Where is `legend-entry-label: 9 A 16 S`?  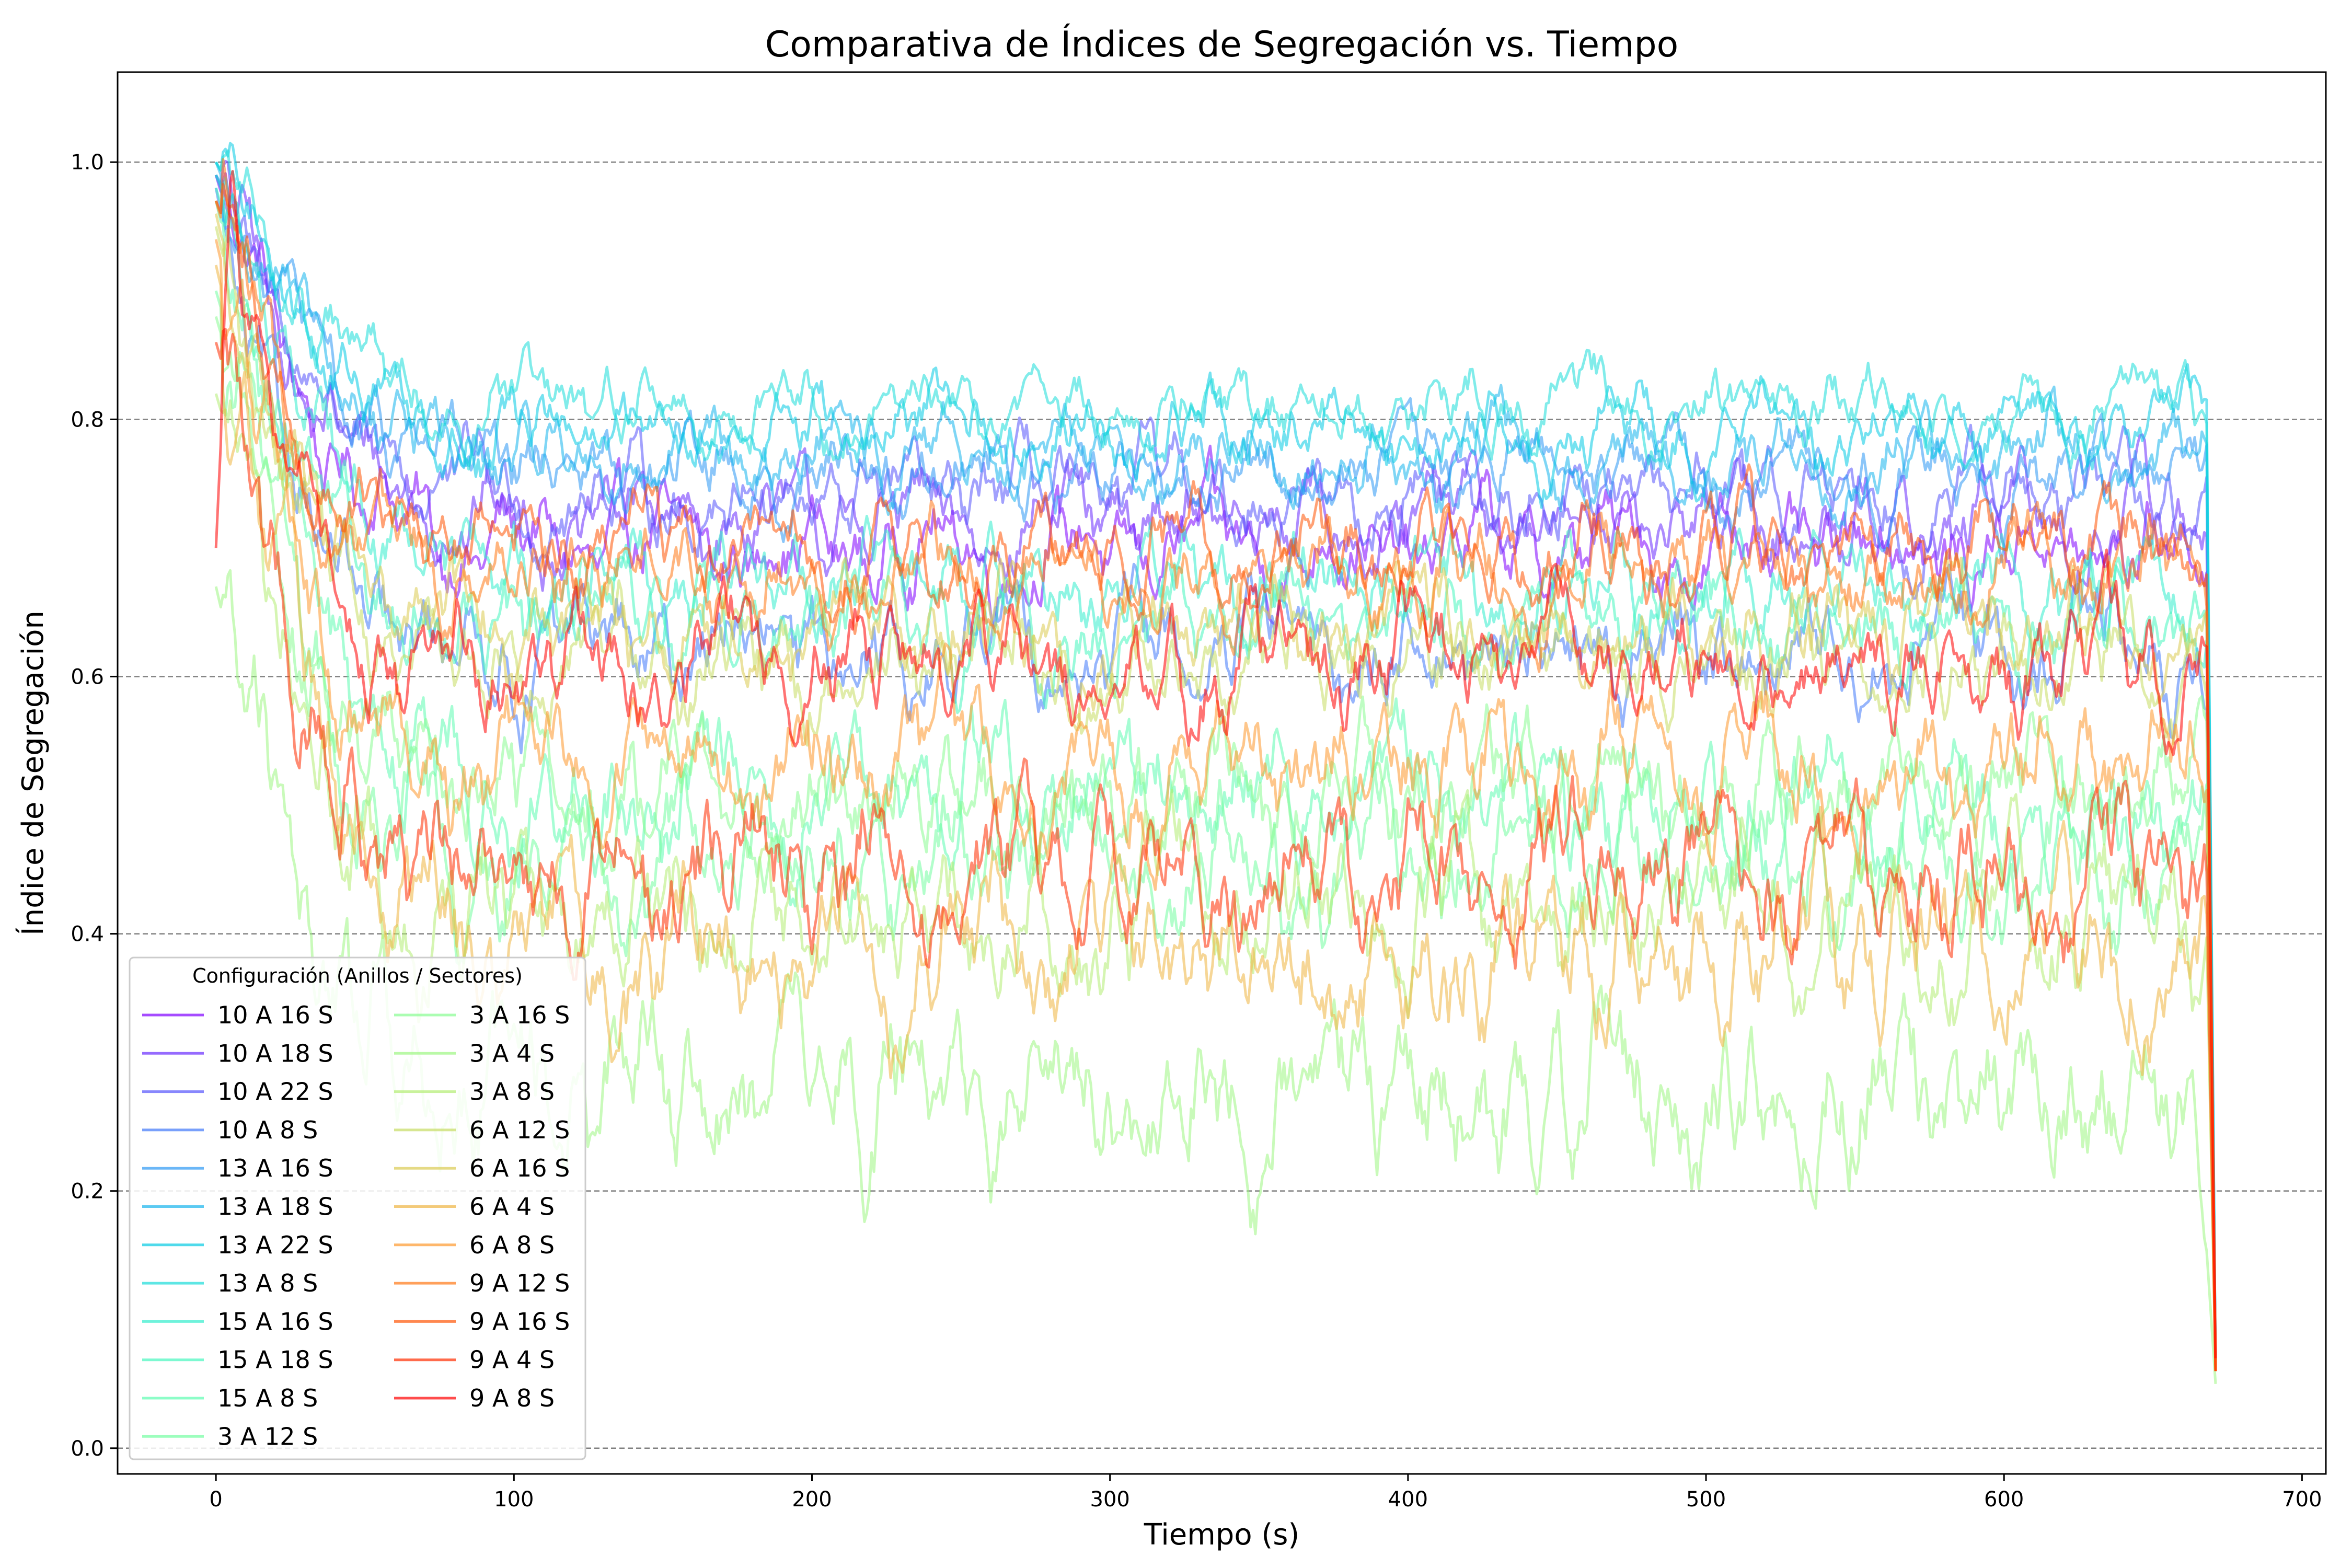
legend-entry-label: 9 A 16 S is located at coordinates (519, 1321).